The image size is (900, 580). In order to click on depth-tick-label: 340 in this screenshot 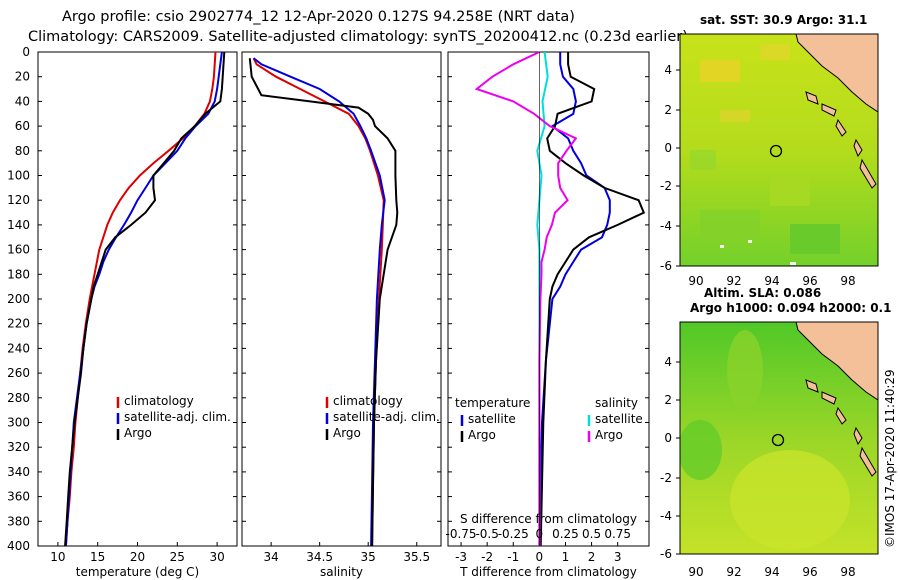, I will do `click(18, 472)`.